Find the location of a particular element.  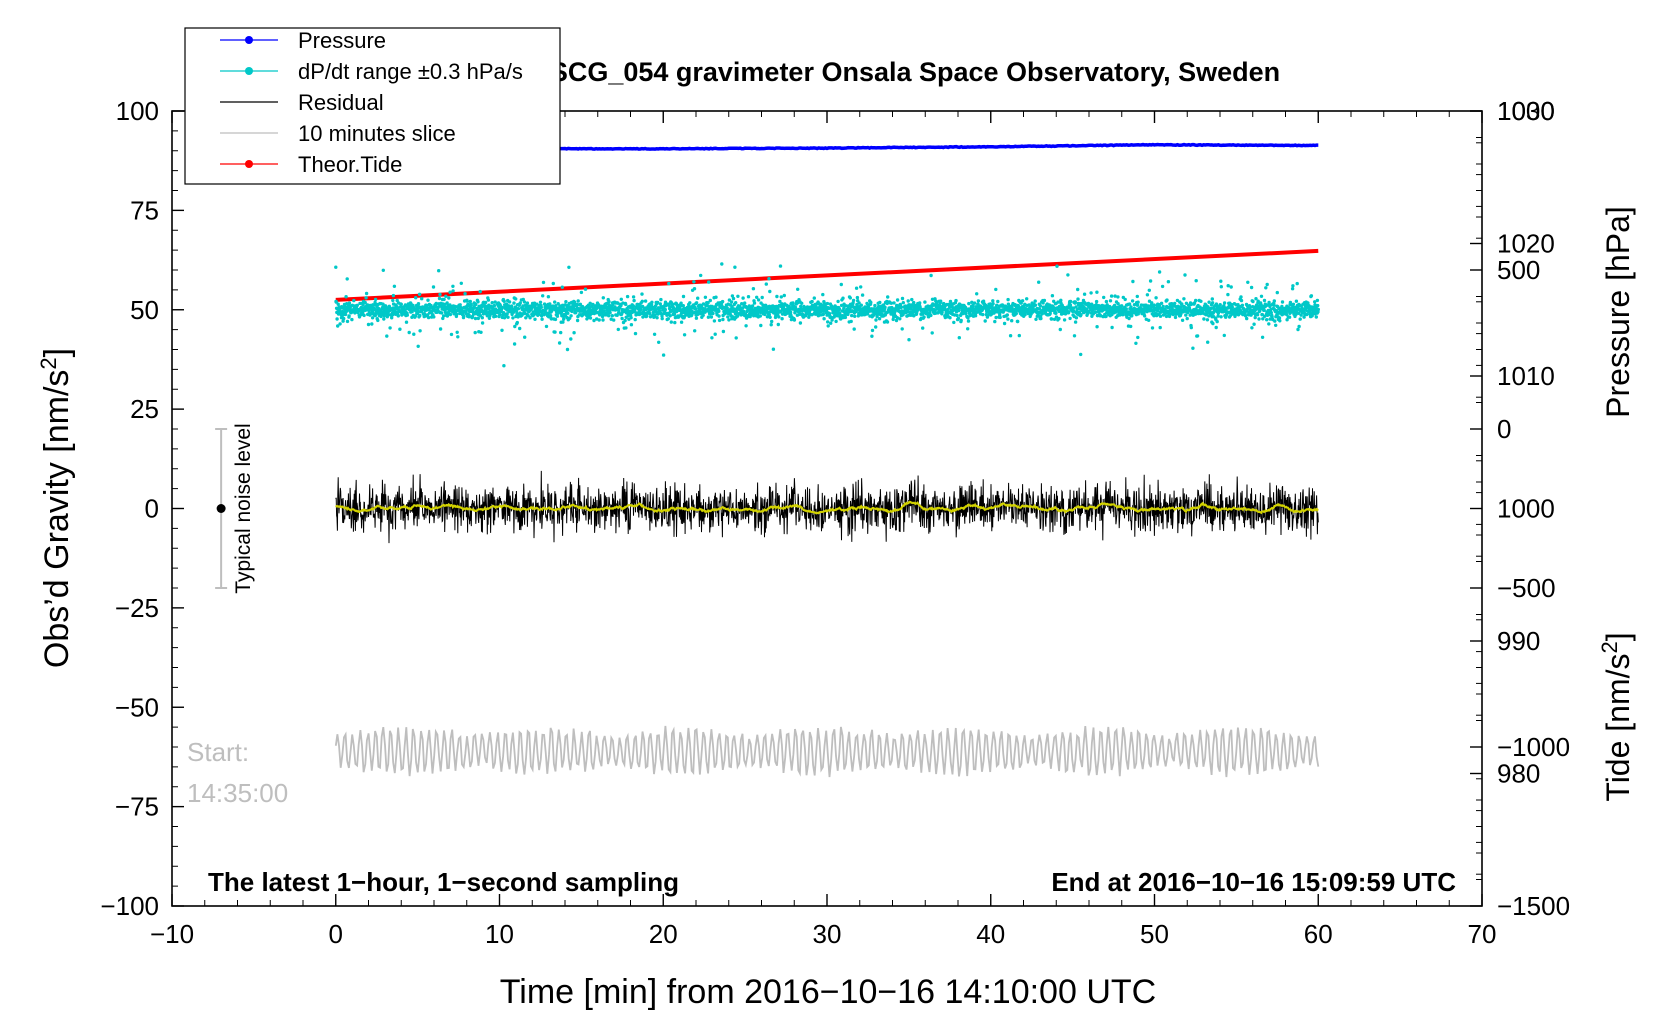

pressure-tick-label: 1010 is located at coordinates (1526, 376).